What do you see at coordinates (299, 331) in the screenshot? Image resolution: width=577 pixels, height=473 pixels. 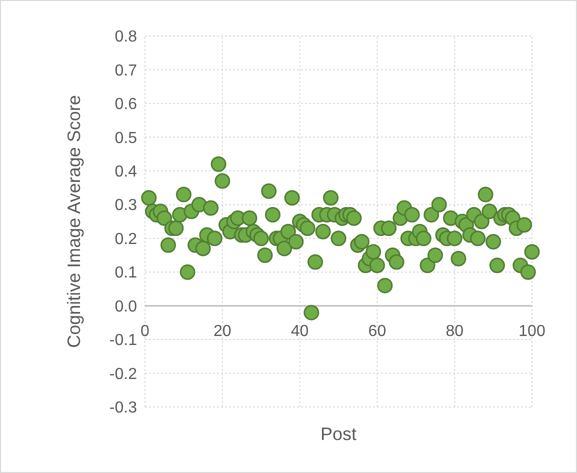 I see `x-tick-label: 40` at bounding box center [299, 331].